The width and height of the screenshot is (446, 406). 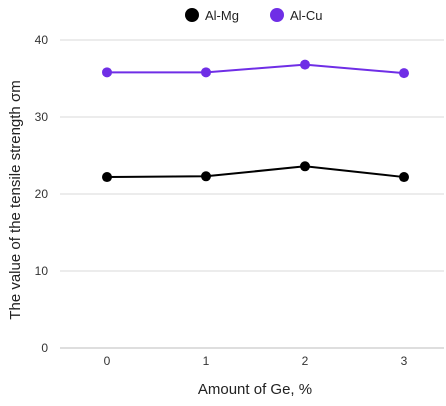 What do you see at coordinates (206, 361) in the screenshot?
I see `x-tick-label-1: 1` at bounding box center [206, 361].